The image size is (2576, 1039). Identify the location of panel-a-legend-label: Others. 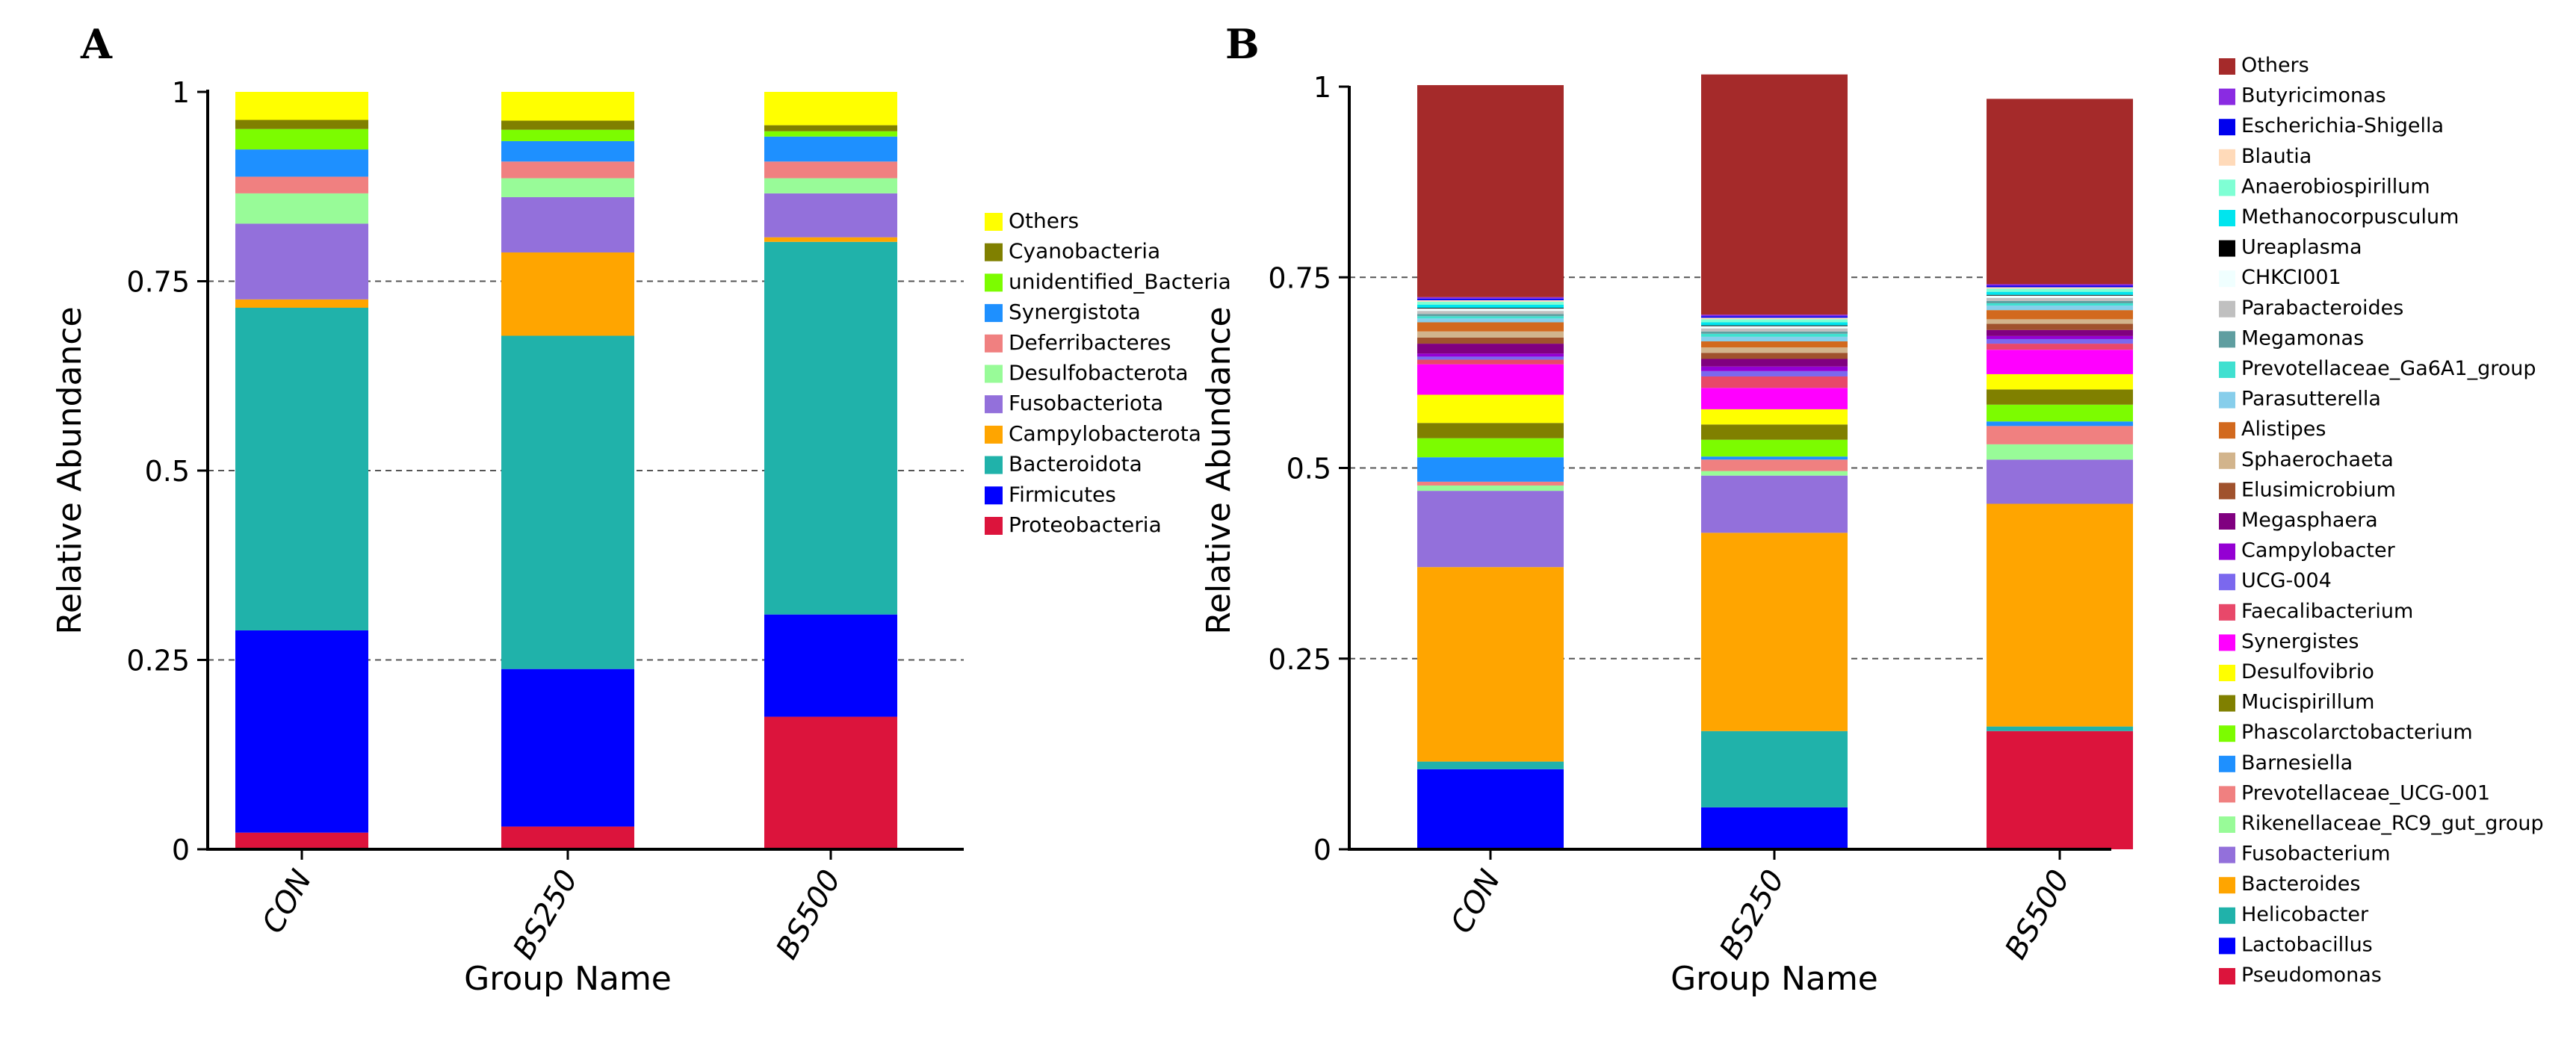
(1044, 220).